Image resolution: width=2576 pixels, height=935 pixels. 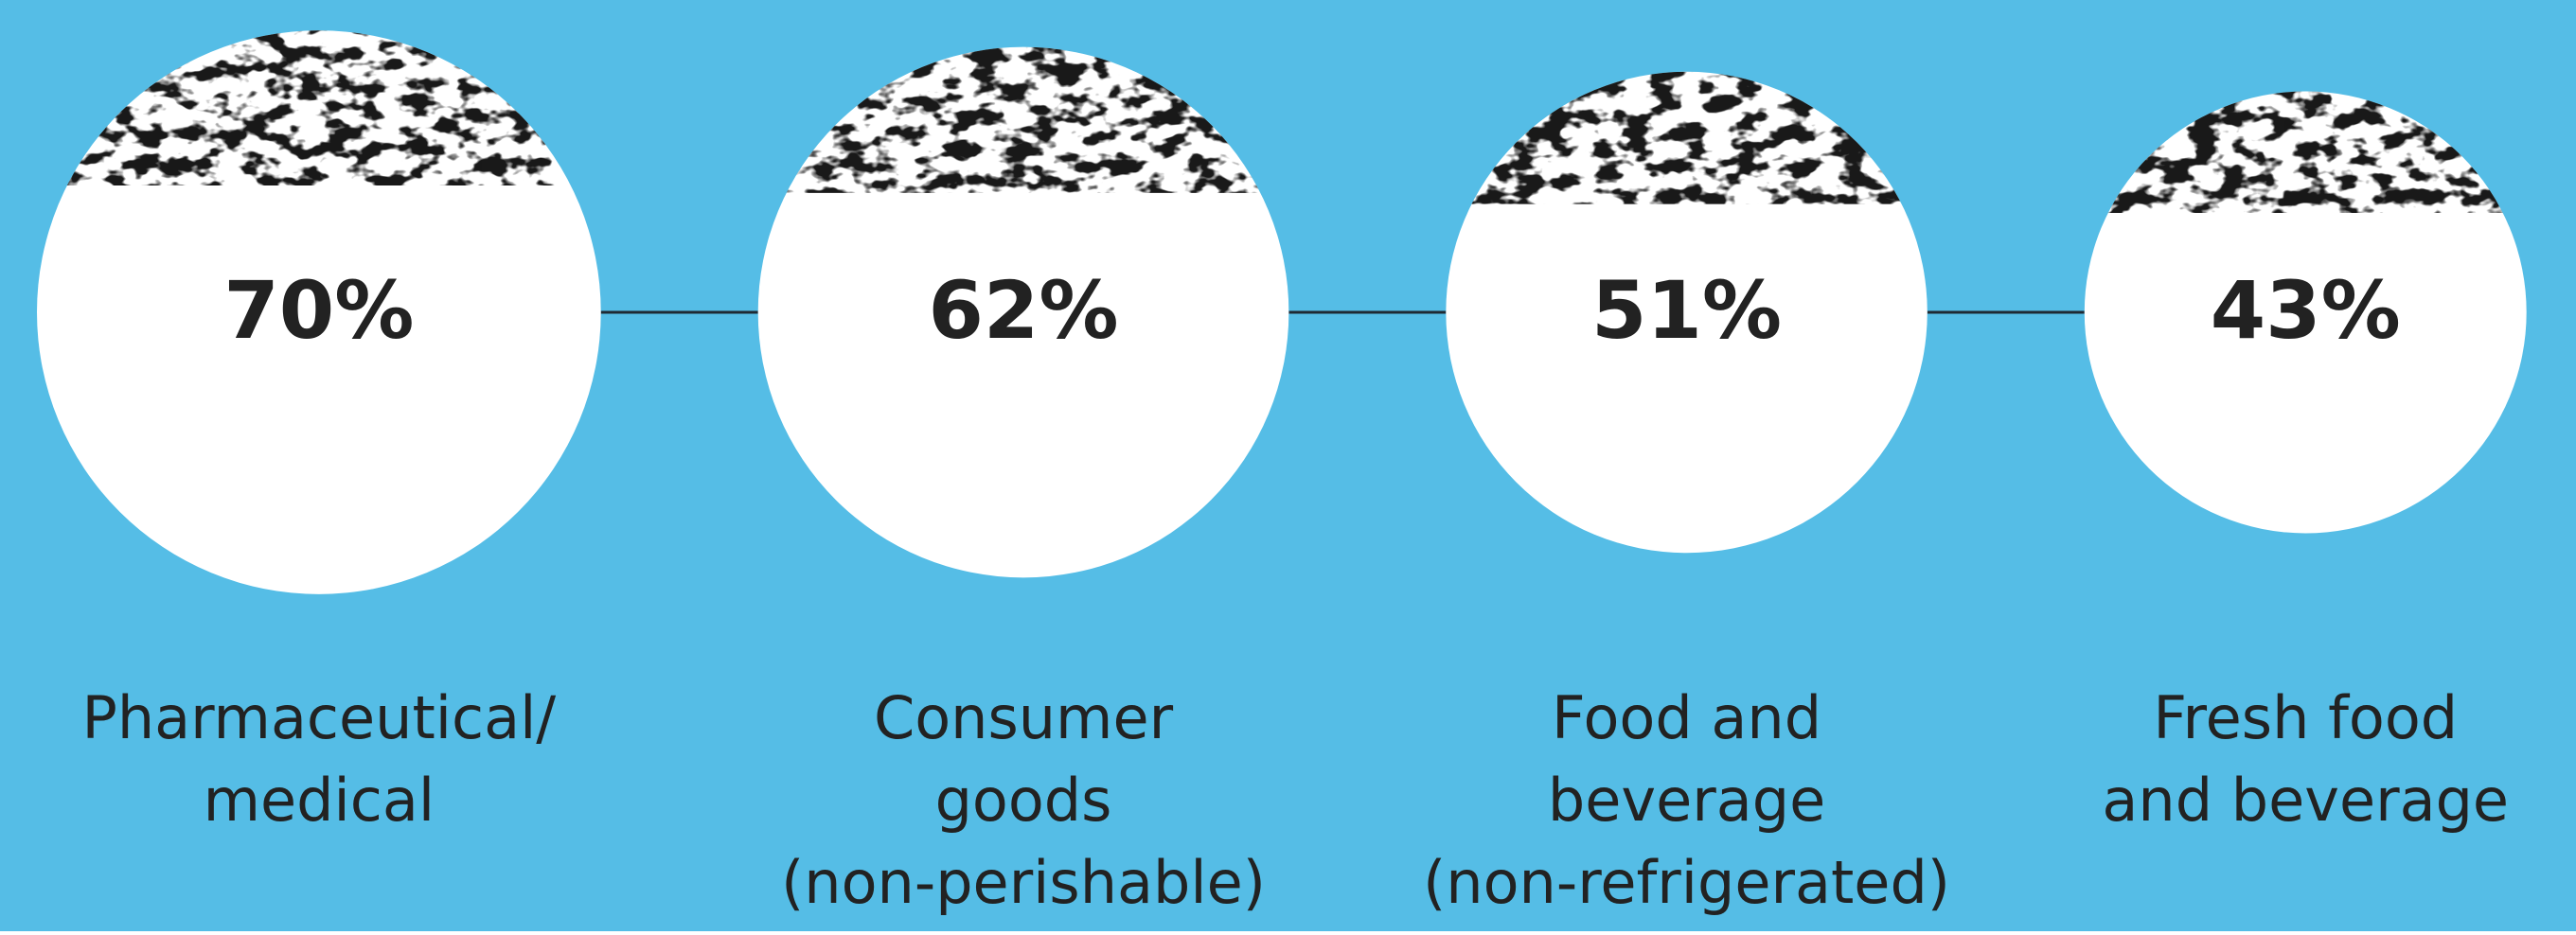 I want to click on category-label: (non-perishable), so click(x=1024, y=882).